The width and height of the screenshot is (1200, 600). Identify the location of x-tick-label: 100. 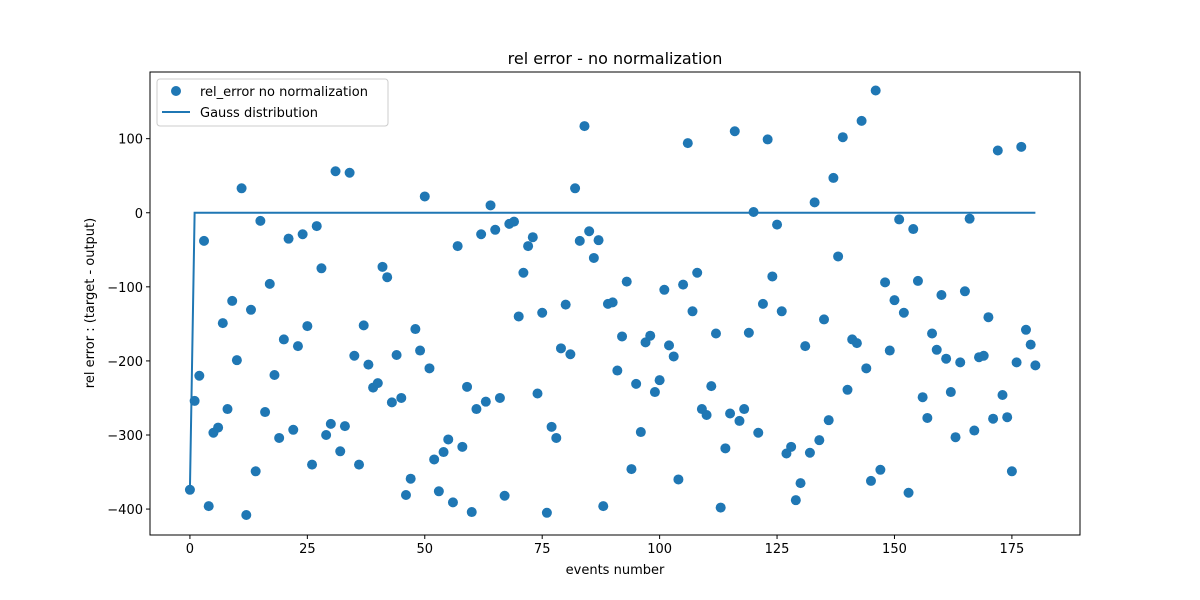
(659, 549).